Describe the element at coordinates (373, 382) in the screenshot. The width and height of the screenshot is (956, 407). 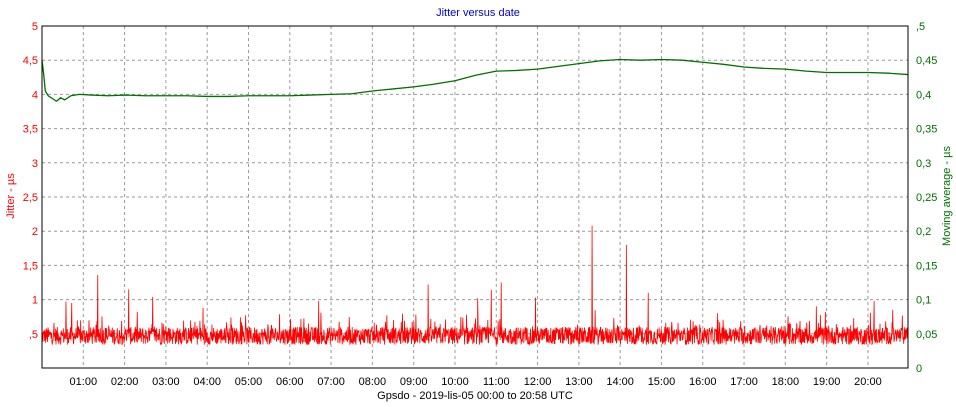
I see `x-tick-label: 08:00` at that location.